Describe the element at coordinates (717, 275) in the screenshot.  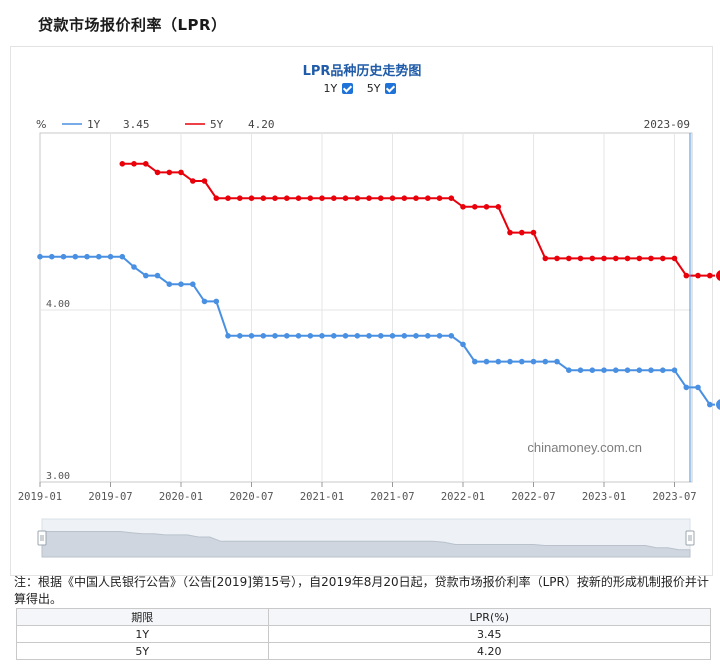
I see `series-point-5y-current` at that location.